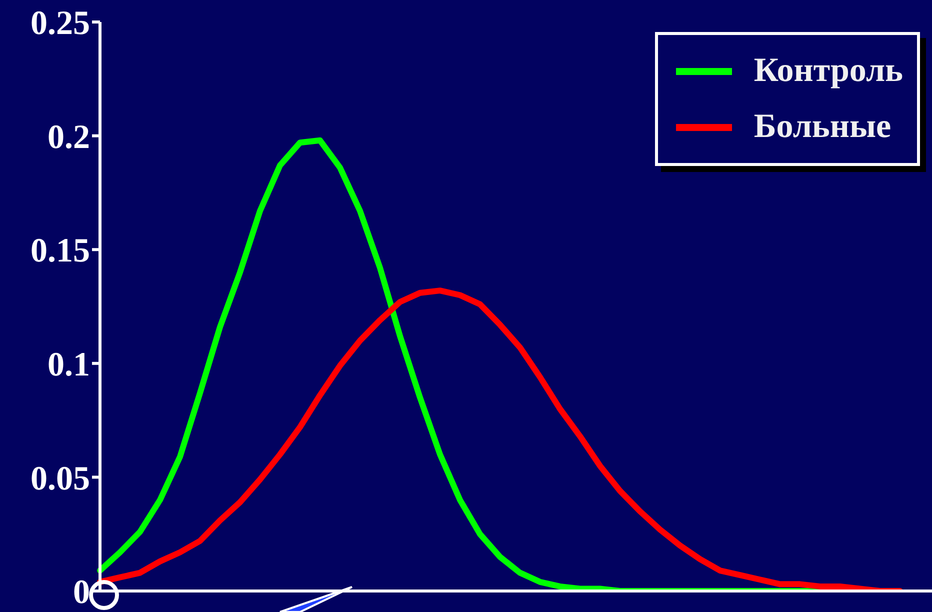 This screenshot has width=932, height=612. What do you see at coordinates (81, 593) in the screenshot?
I see `y-tick-label: 0` at bounding box center [81, 593].